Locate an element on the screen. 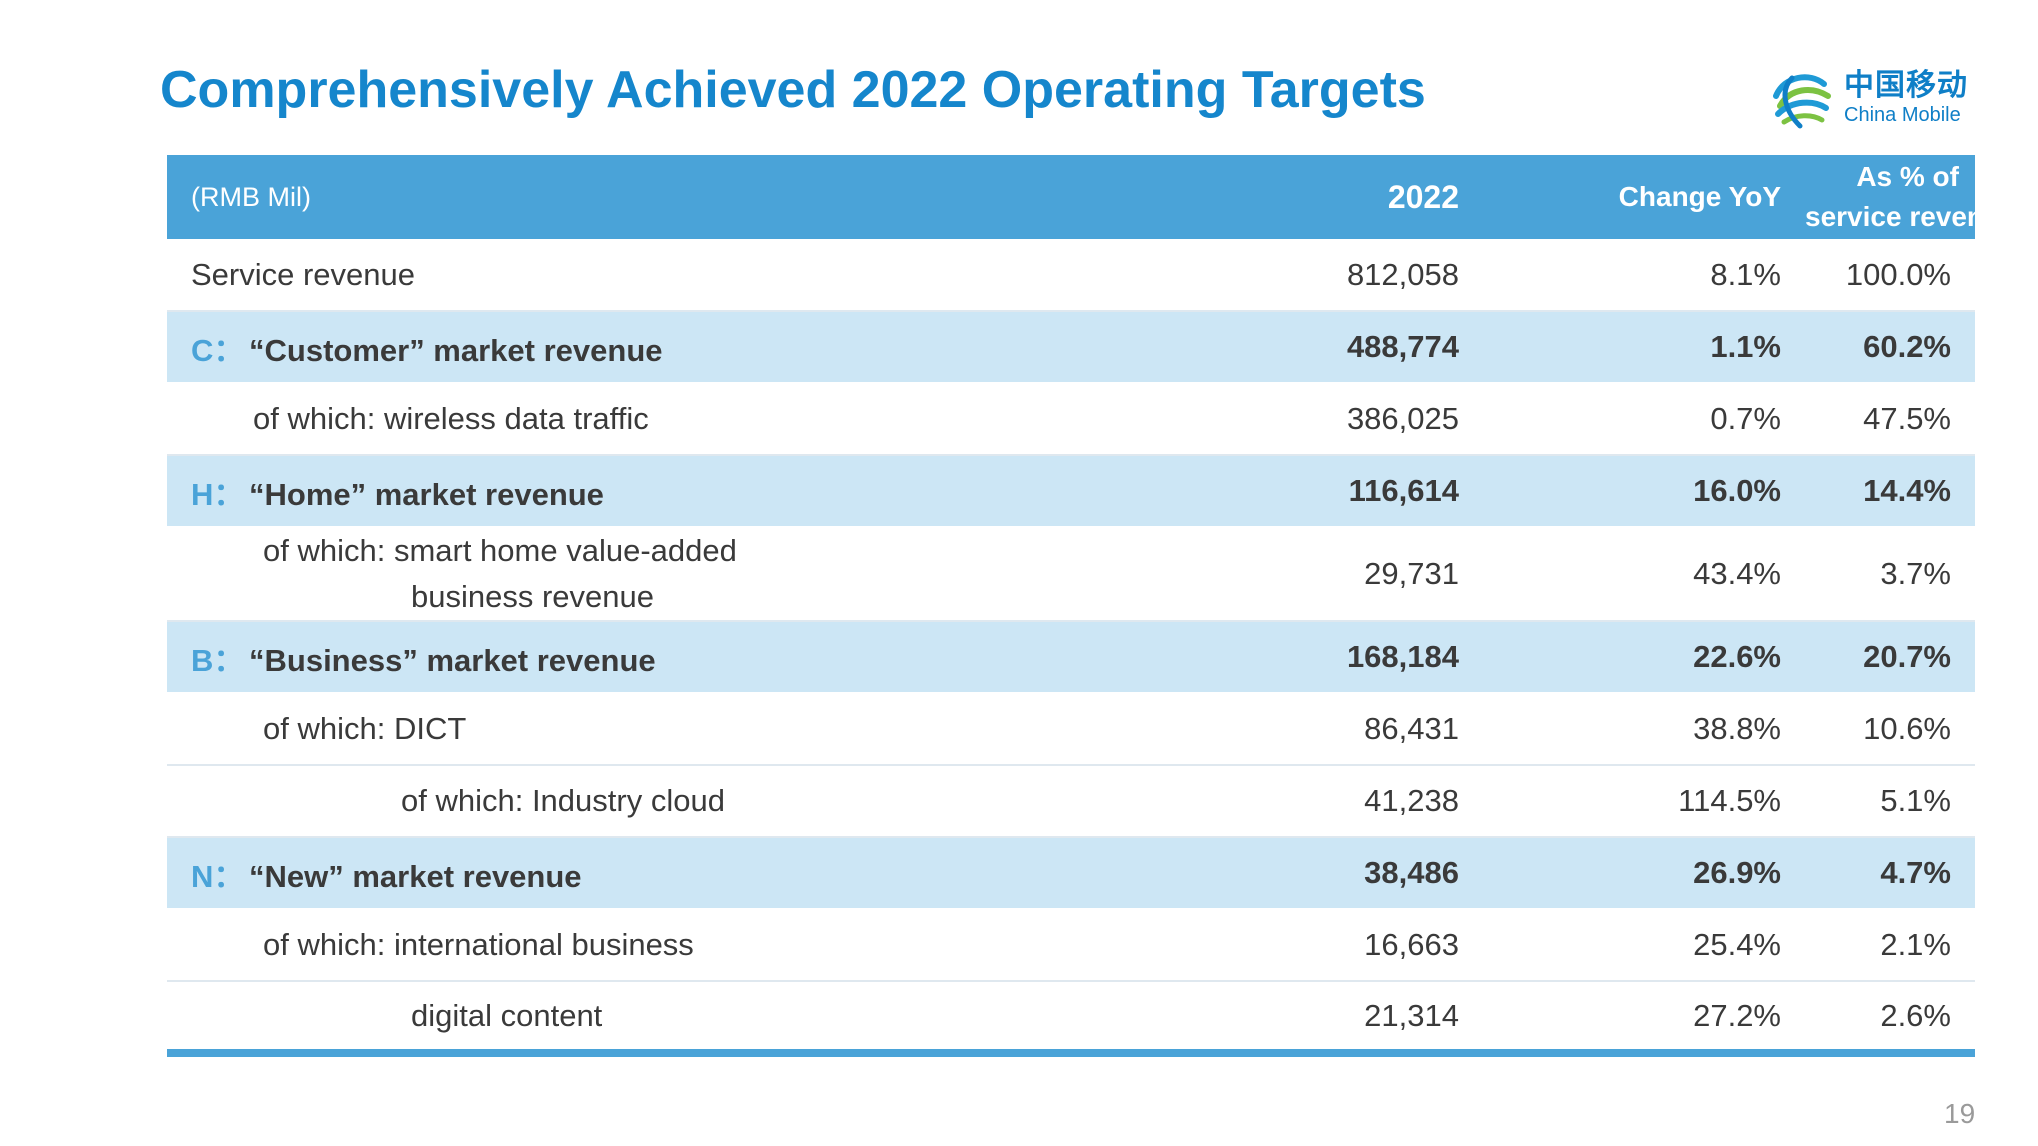  row-value: 16,663 is located at coordinates (1411, 944).